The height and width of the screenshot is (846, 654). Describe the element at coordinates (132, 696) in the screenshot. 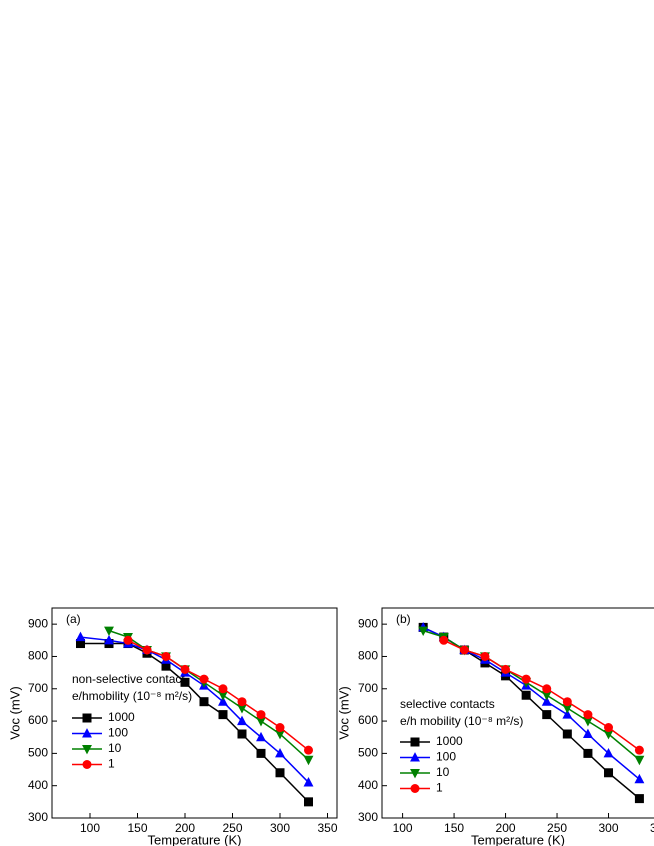

I see `legend-title: e/hmobility (10⁻⁸ m²/s)` at that location.